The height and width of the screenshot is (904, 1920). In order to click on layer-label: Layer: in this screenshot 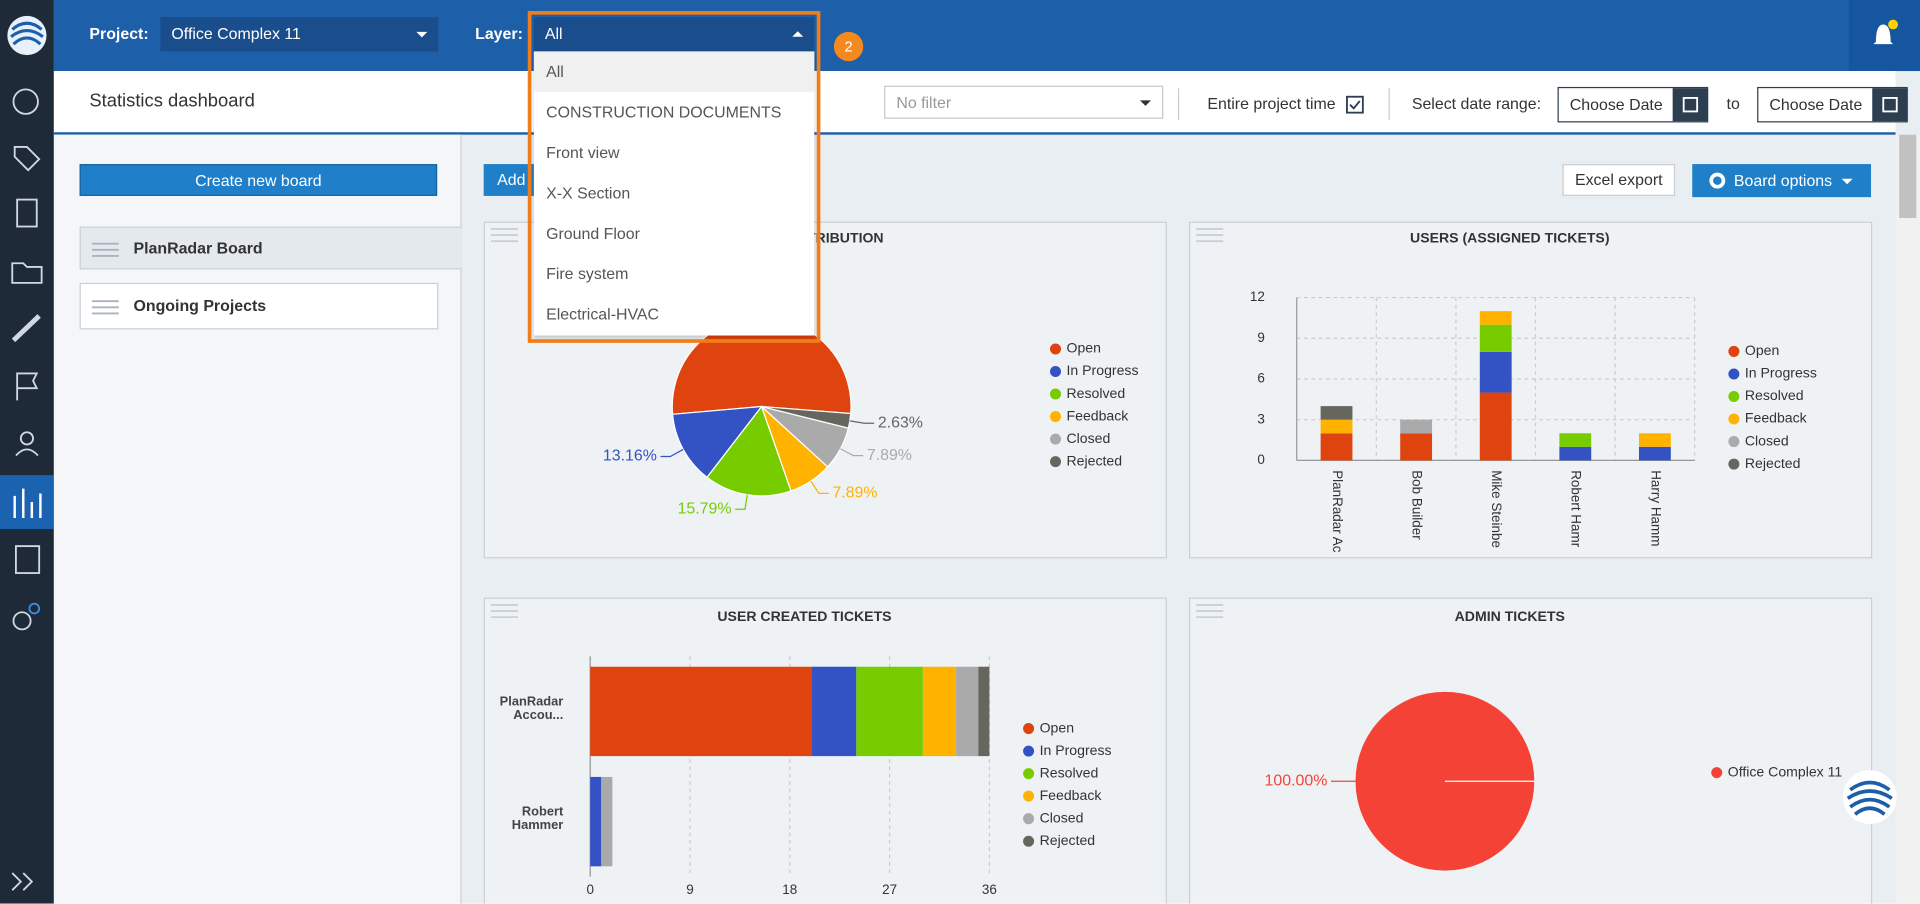, I will do `click(499, 33)`.